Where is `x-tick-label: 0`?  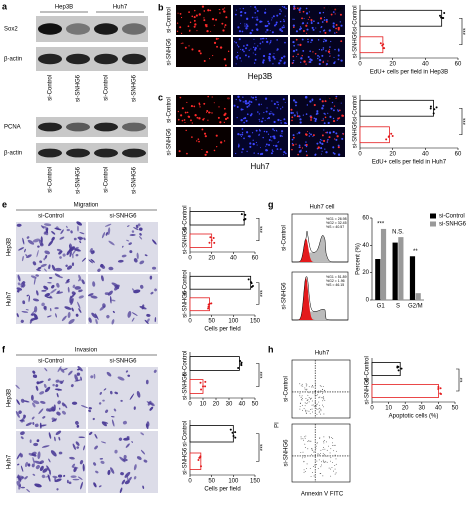
x-tick-label: 0 is located at coordinates (372, 409).